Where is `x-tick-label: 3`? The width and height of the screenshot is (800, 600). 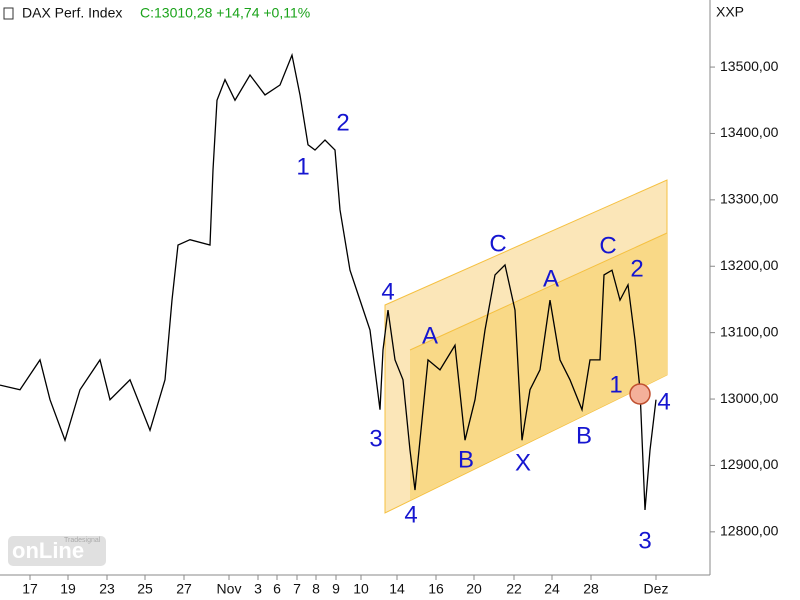 x-tick-label: 3 is located at coordinates (258, 589).